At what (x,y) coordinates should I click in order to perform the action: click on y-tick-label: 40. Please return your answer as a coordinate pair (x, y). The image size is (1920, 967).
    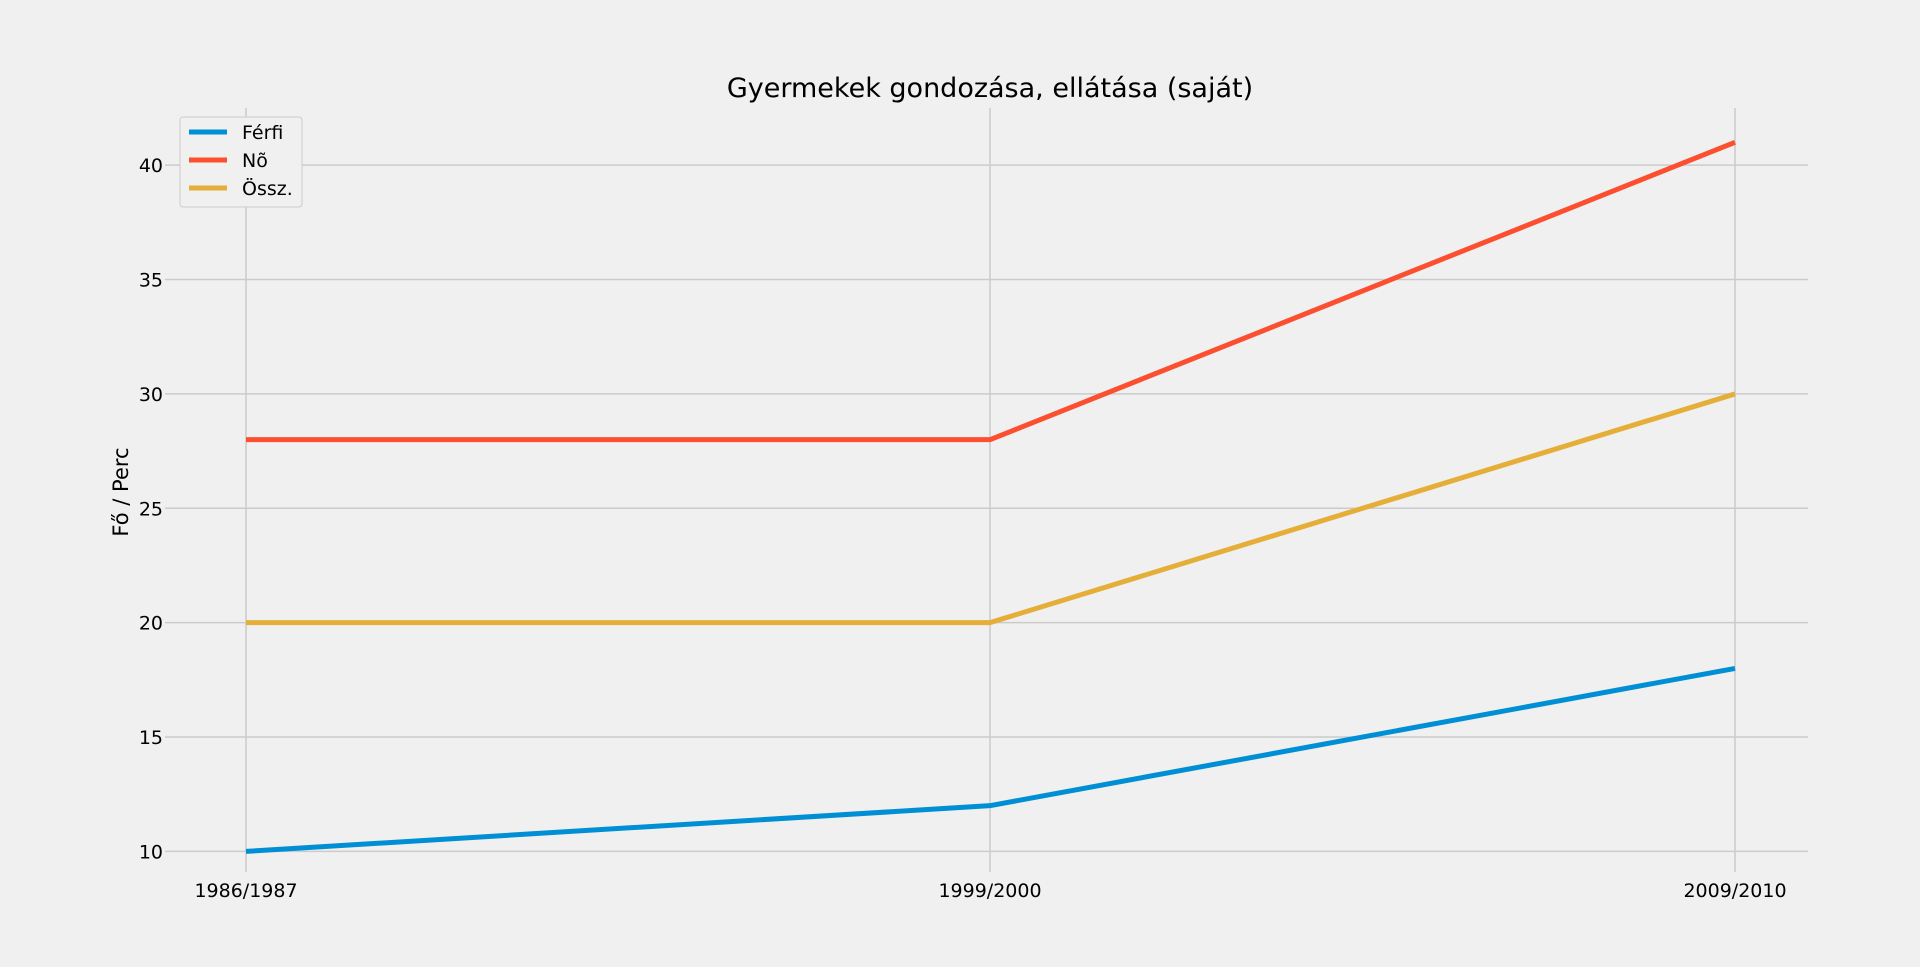
    Looking at the image, I should click on (151, 166).